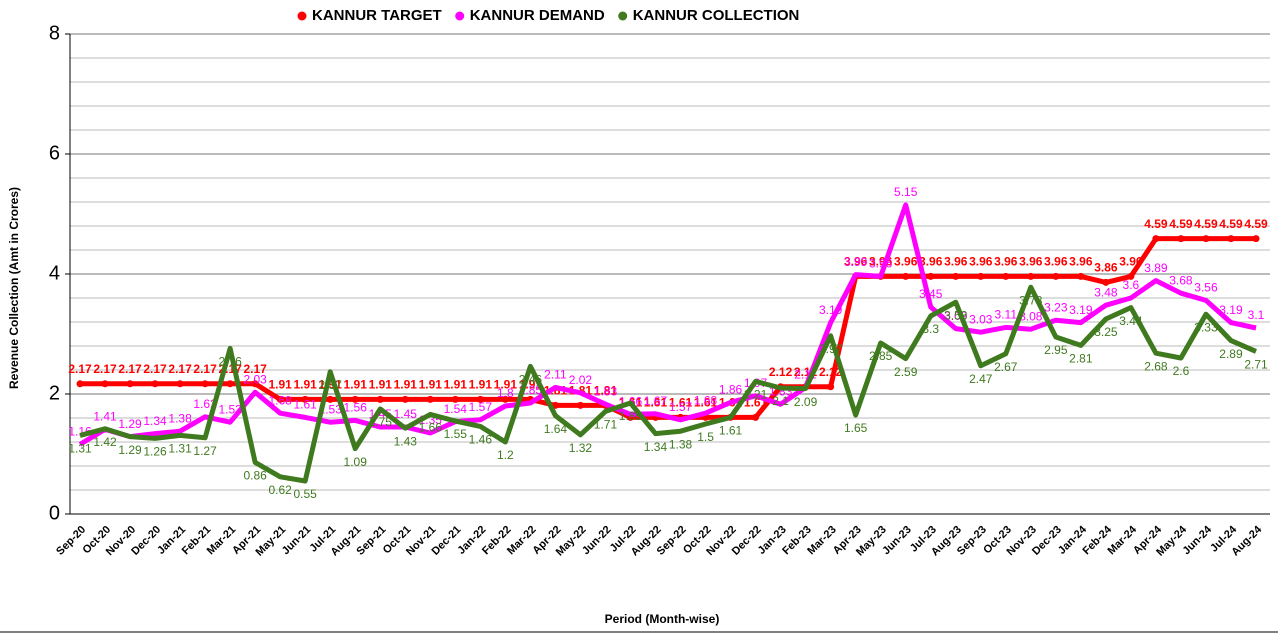 The width and height of the screenshot is (1278, 633). I want to click on data-label: 1.56, so click(356, 408).